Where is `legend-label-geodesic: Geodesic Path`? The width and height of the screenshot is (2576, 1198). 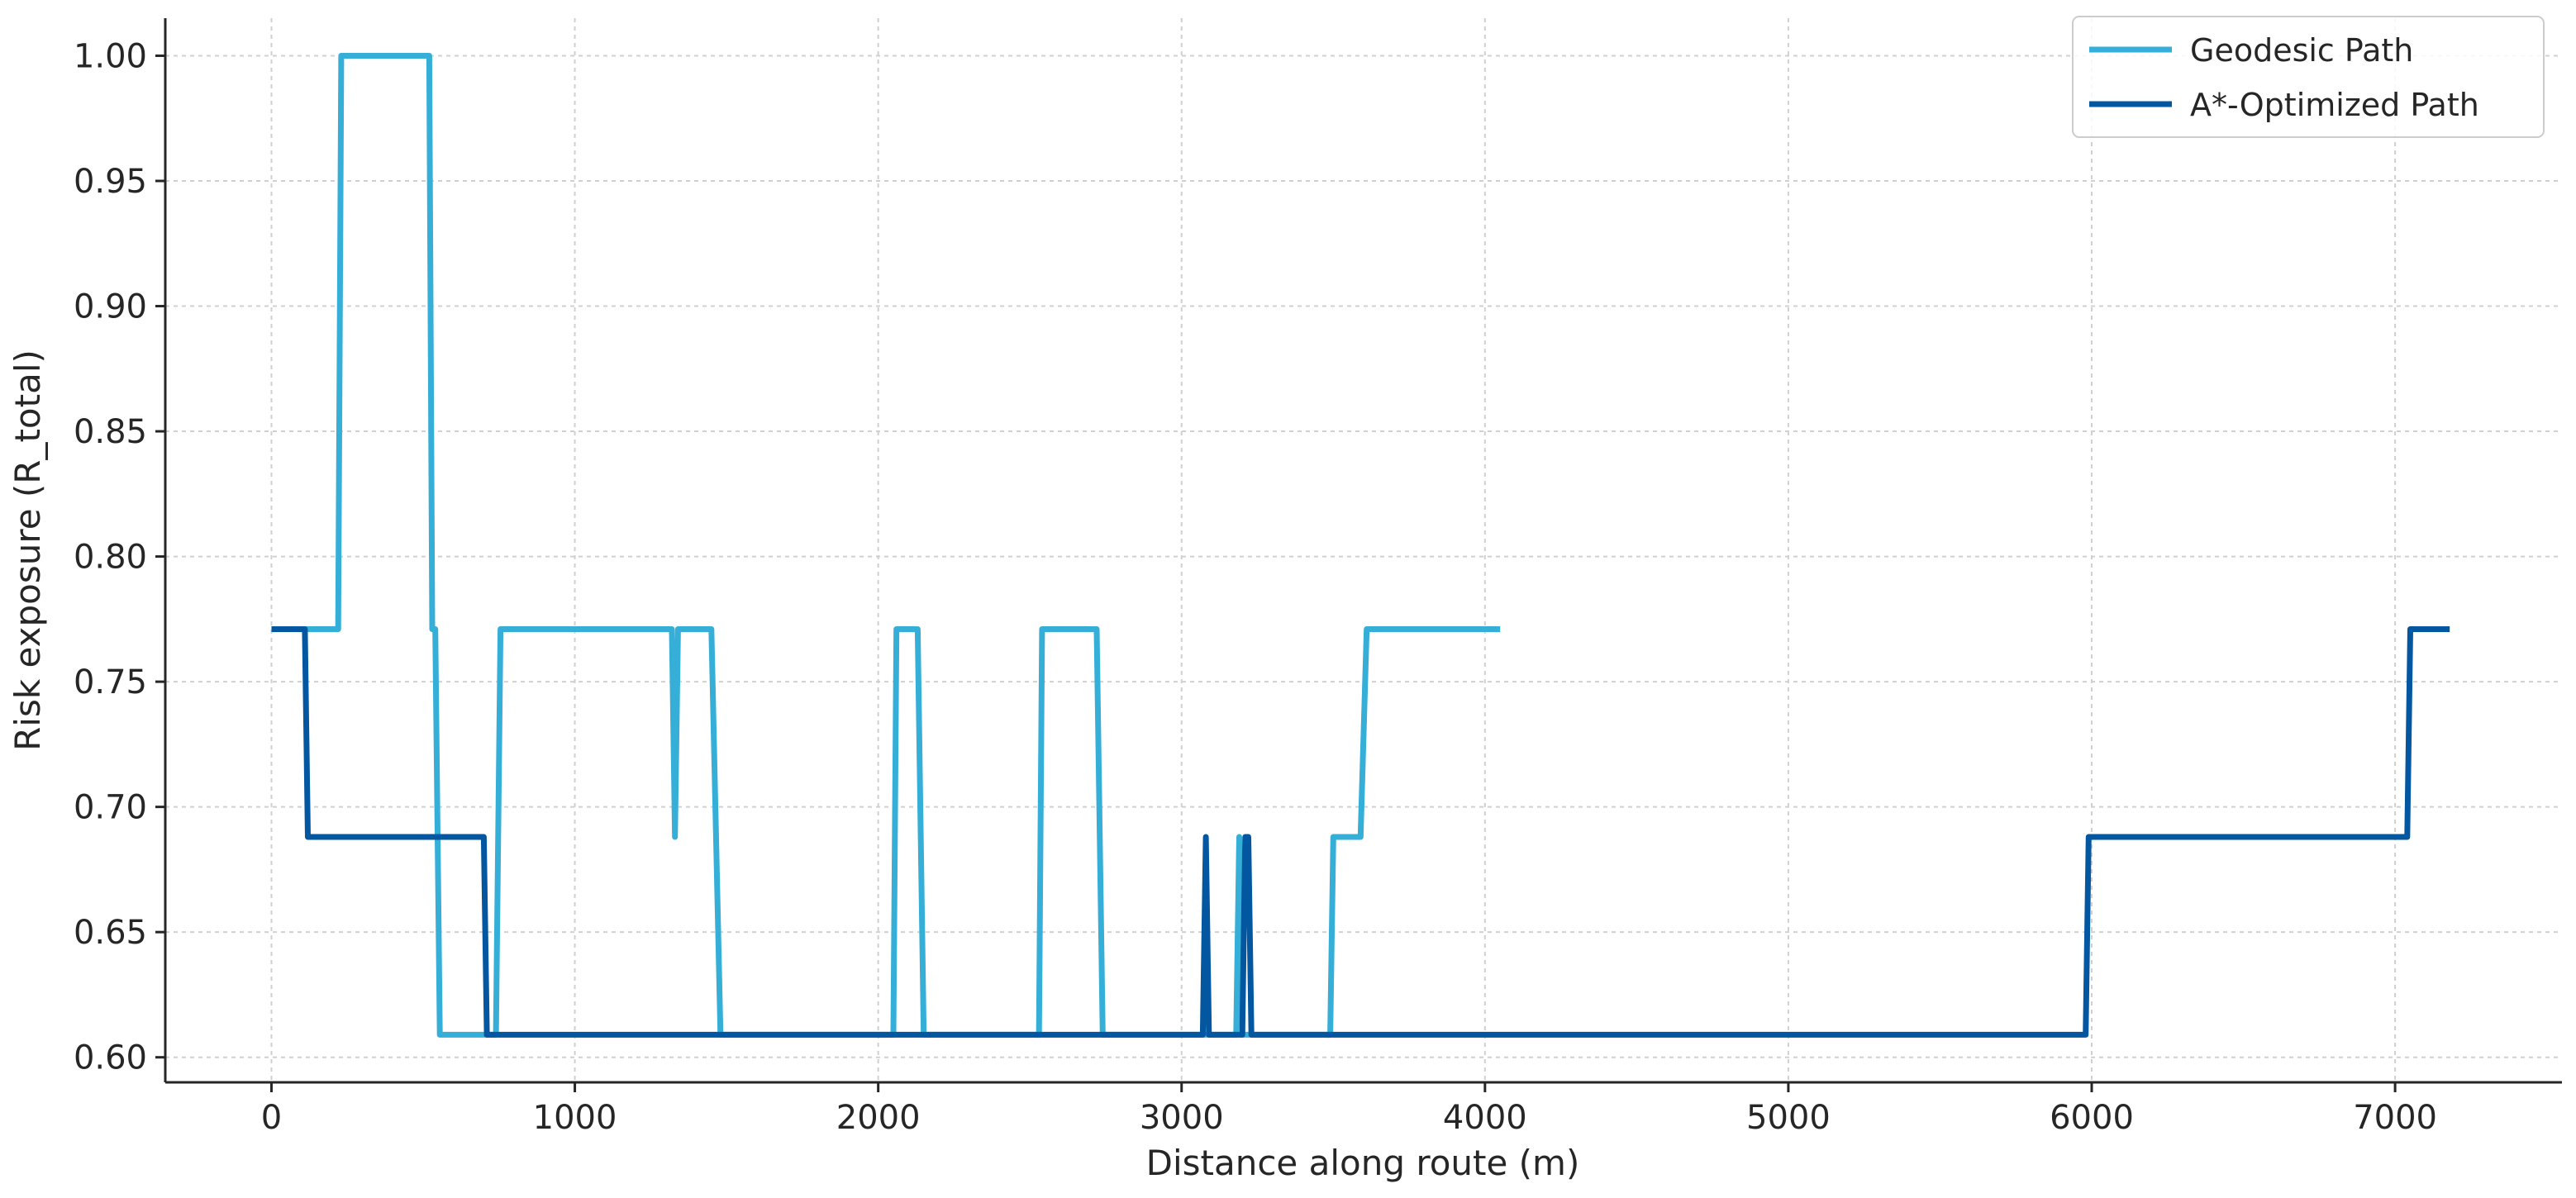
legend-label-geodesic: Geodesic Path is located at coordinates (2301, 51).